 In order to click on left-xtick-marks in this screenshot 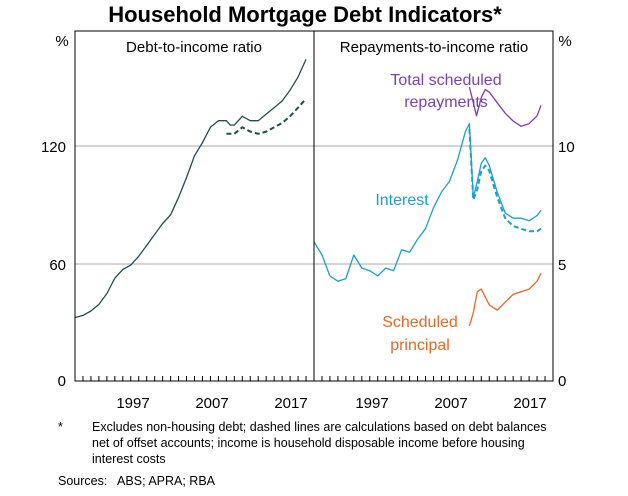, I will do `click(194, 378)`.